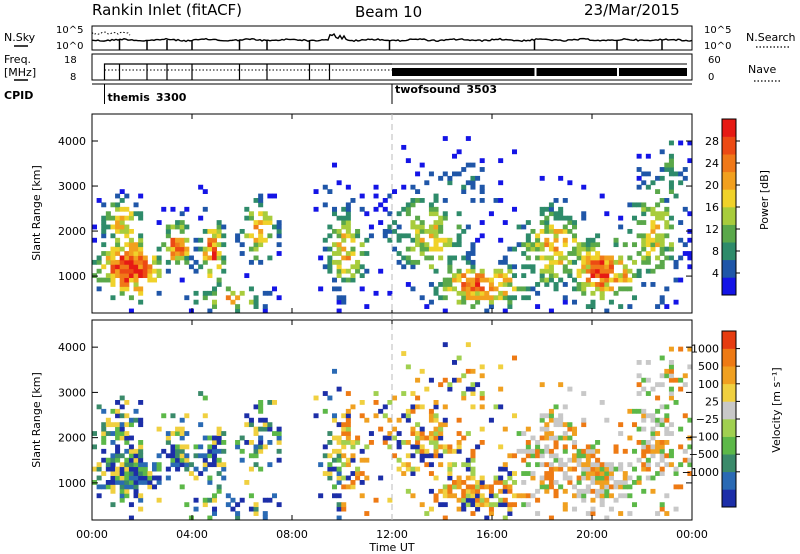 This screenshot has height=554, width=800. Describe the element at coordinates (729, 463) in the screenshot. I see `colorbar-swatch` at that location.